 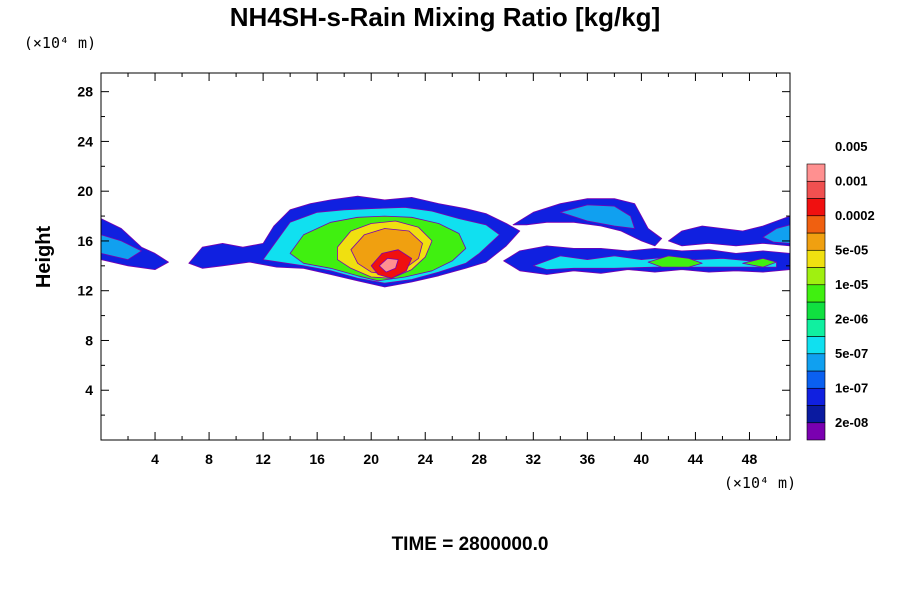 What do you see at coordinates (851, 180) in the screenshot?
I see `colorbar-label: 0.001` at bounding box center [851, 180].